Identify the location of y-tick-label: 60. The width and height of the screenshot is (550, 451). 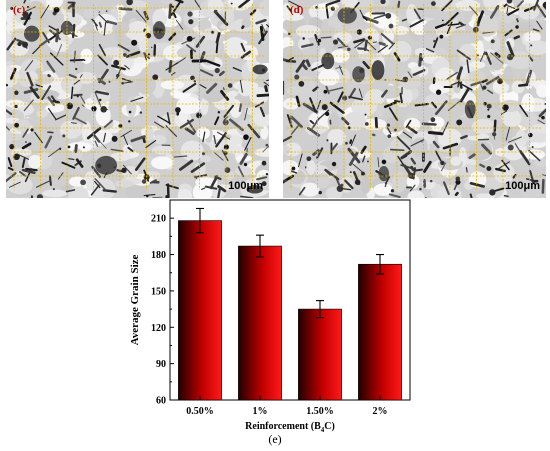
(161, 401).